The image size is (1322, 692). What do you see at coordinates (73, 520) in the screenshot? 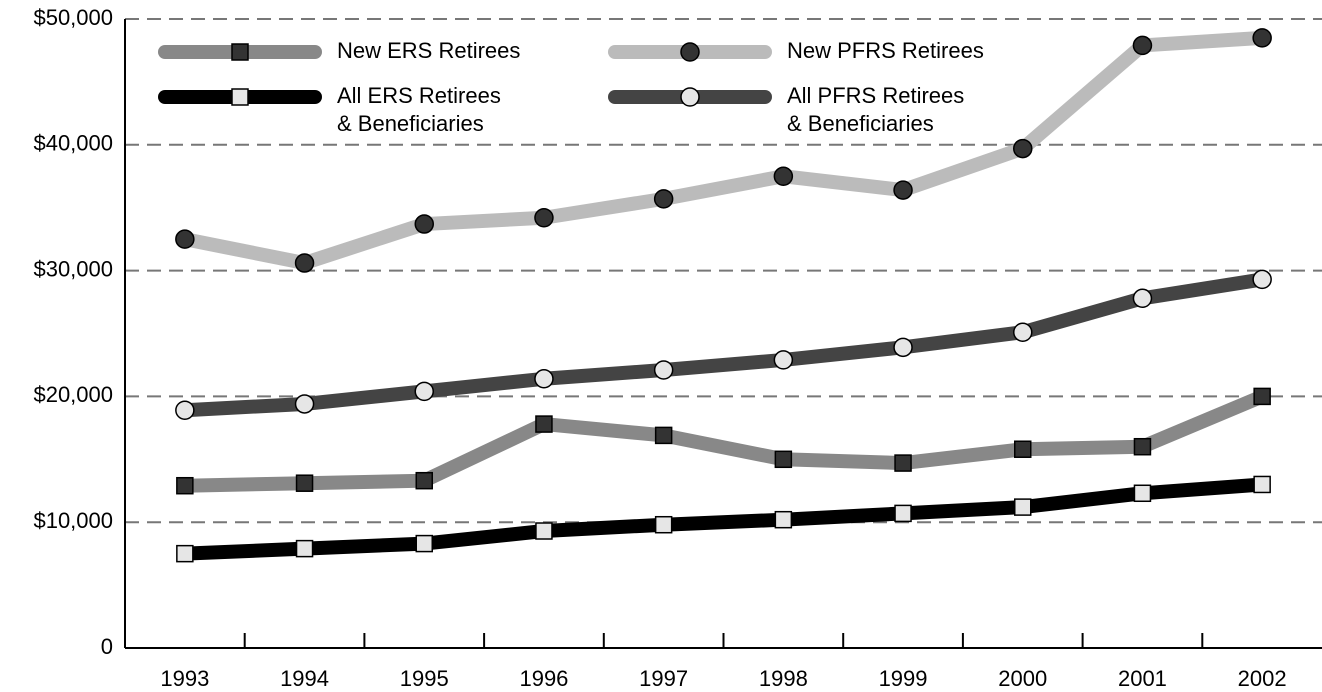
I see `y-tick-label: $10,000` at bounding box center [73, 520].